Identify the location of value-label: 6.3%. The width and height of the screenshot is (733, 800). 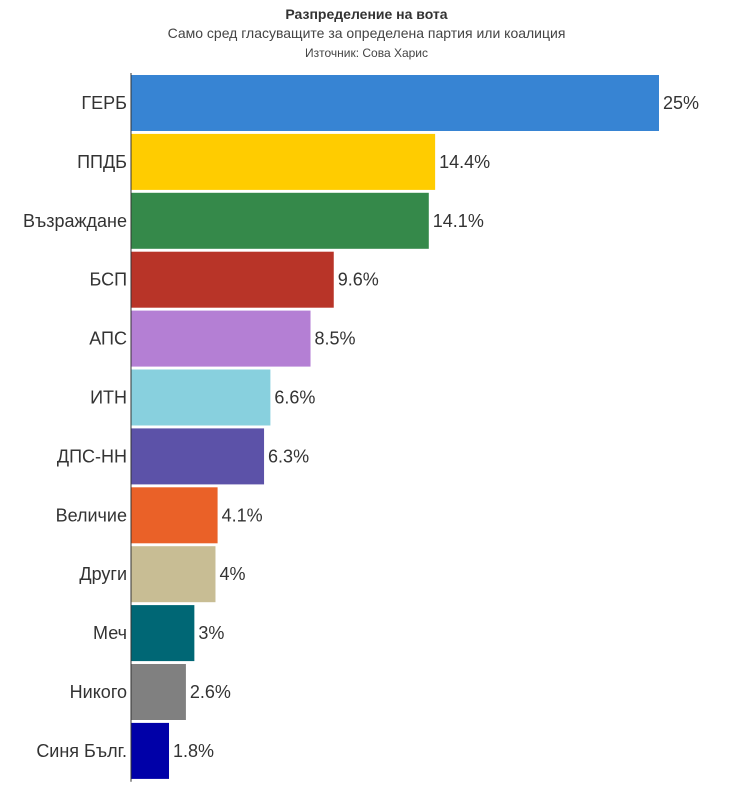
(288, 456).